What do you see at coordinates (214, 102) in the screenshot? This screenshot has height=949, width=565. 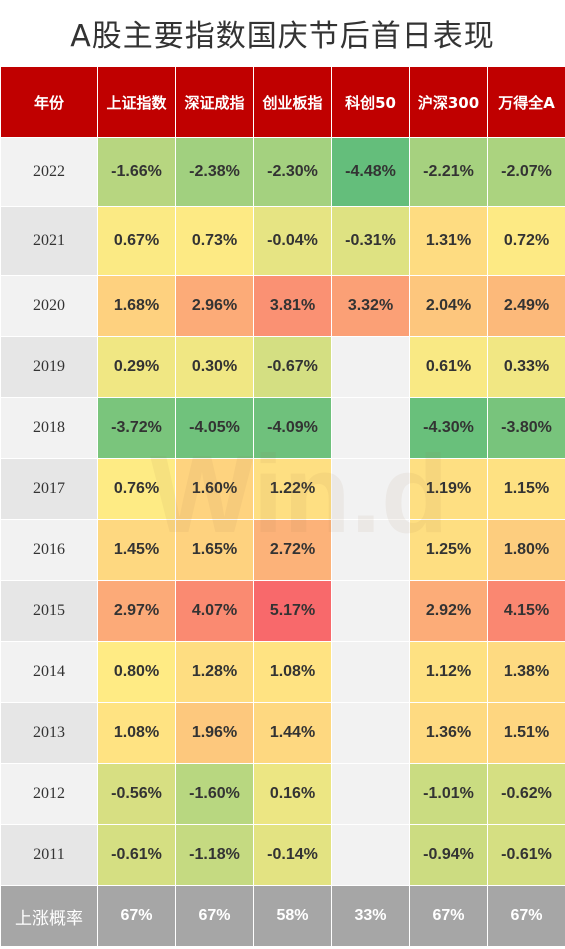 I see `header-shenzhen-component: 深证成指` at bounding box center [214, 102].